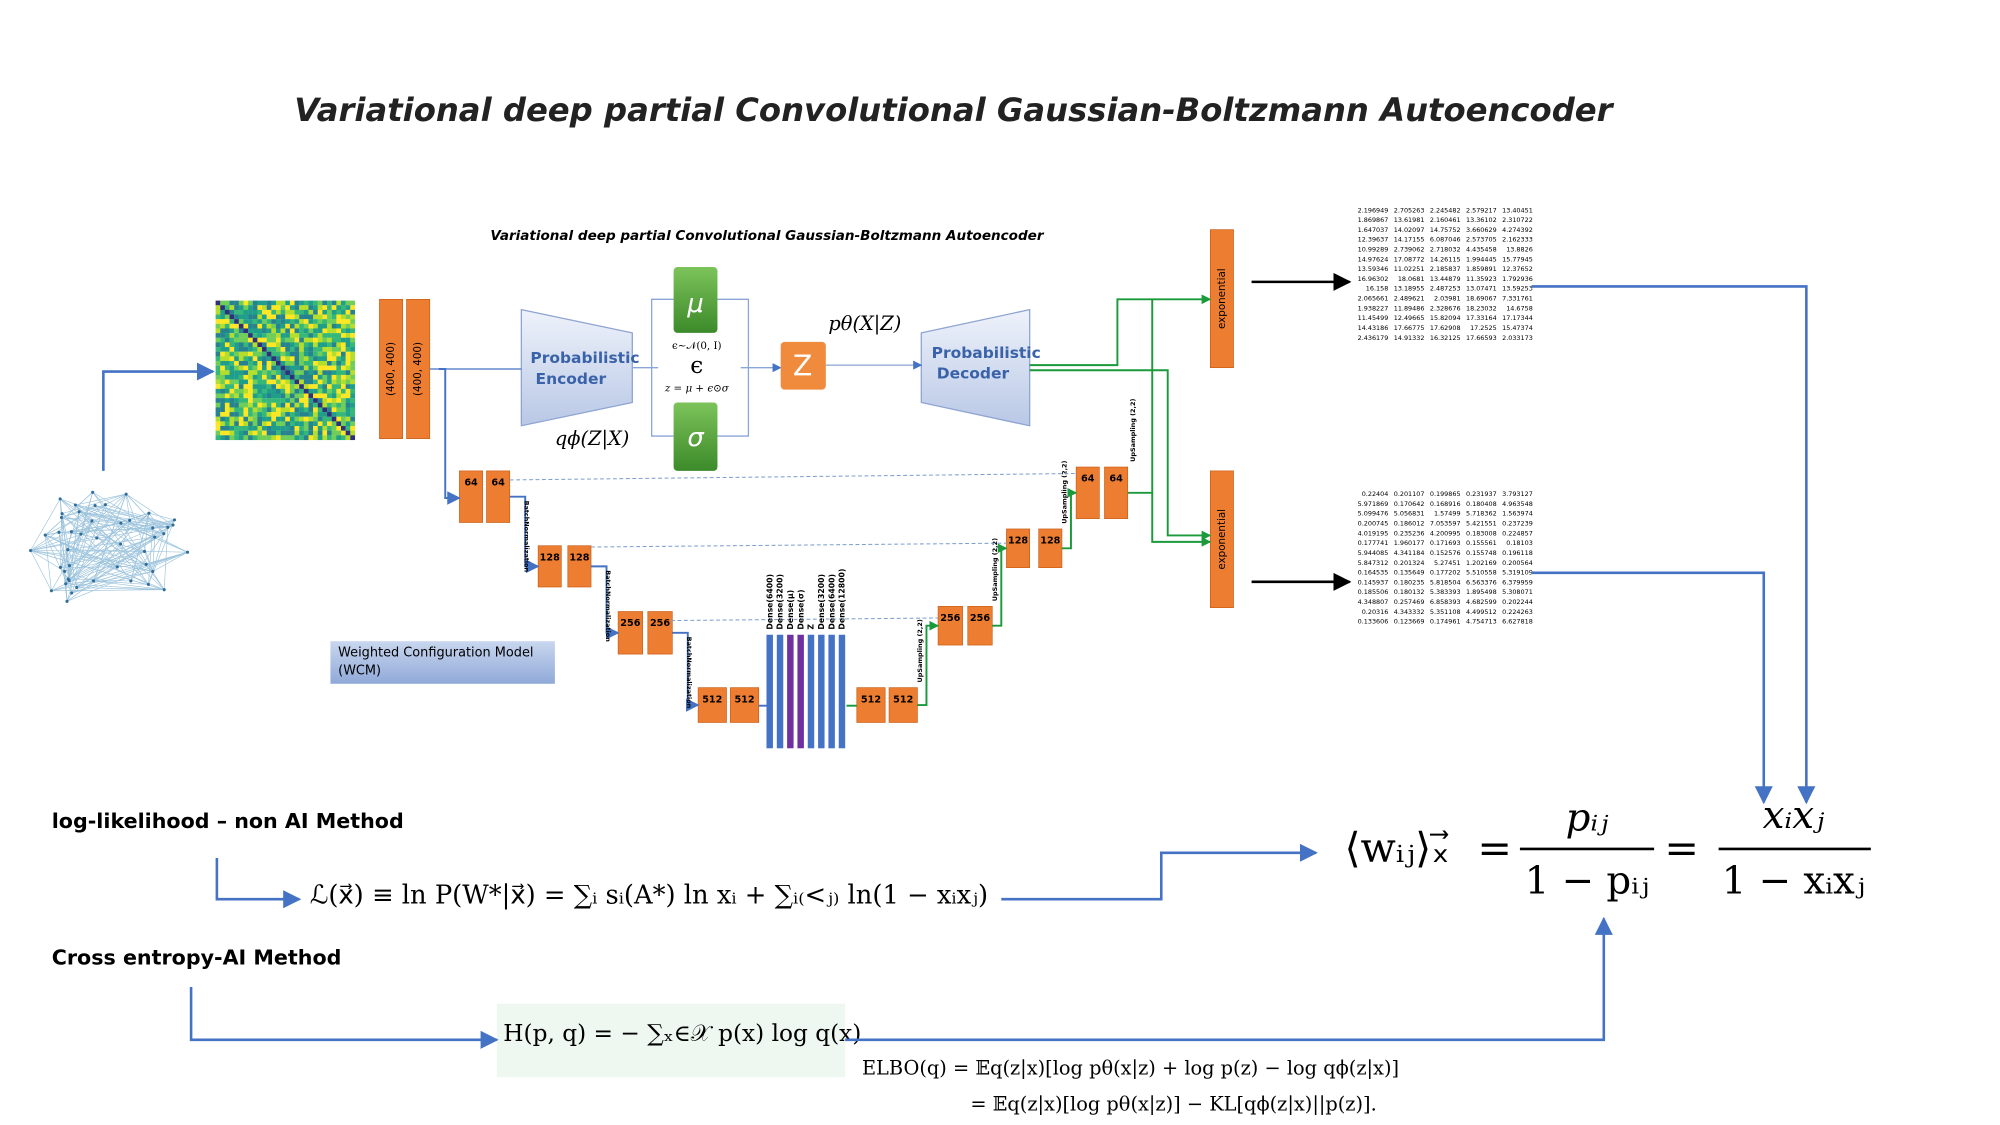 The image size is (2000, 1125). I want to click on table-cell: 2.489621, so click(1409, 299).